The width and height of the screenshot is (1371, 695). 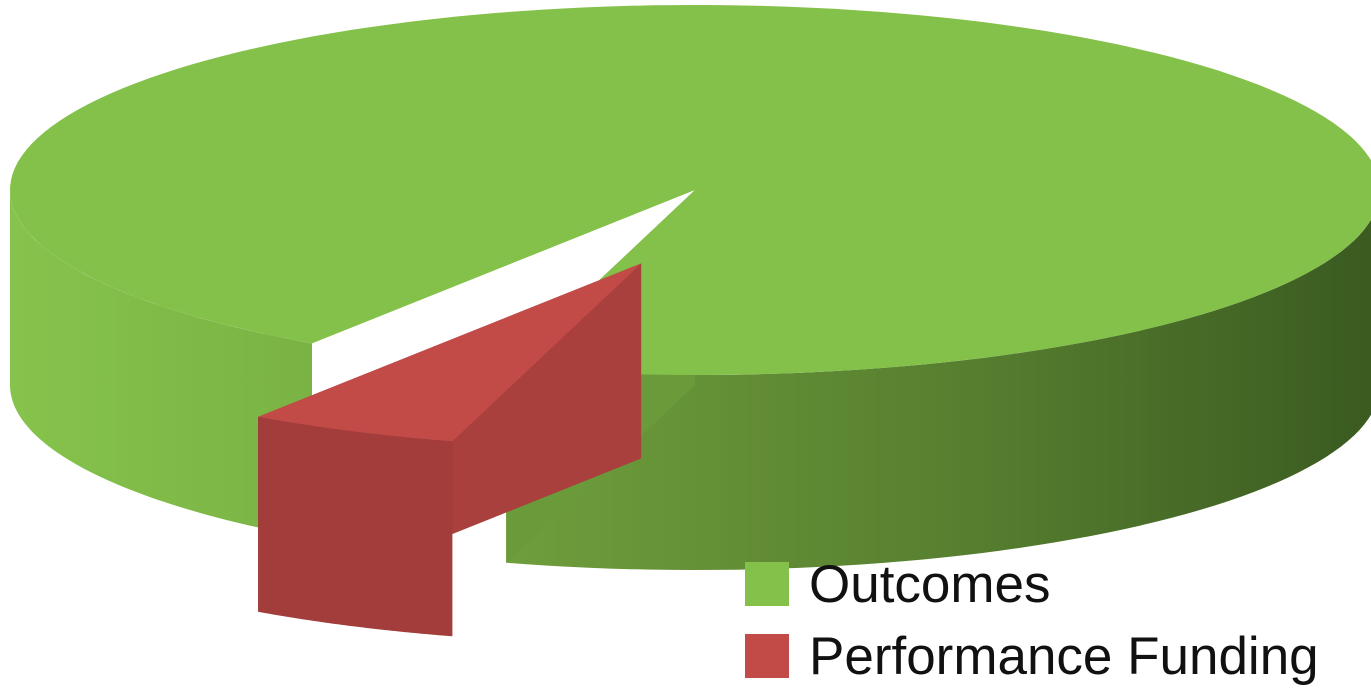 What do you see at coordinates (1064, 656) in the screenshot?
I see `legend-label-performance-funding: Performance Funding` at bounding box center [1064, 656].